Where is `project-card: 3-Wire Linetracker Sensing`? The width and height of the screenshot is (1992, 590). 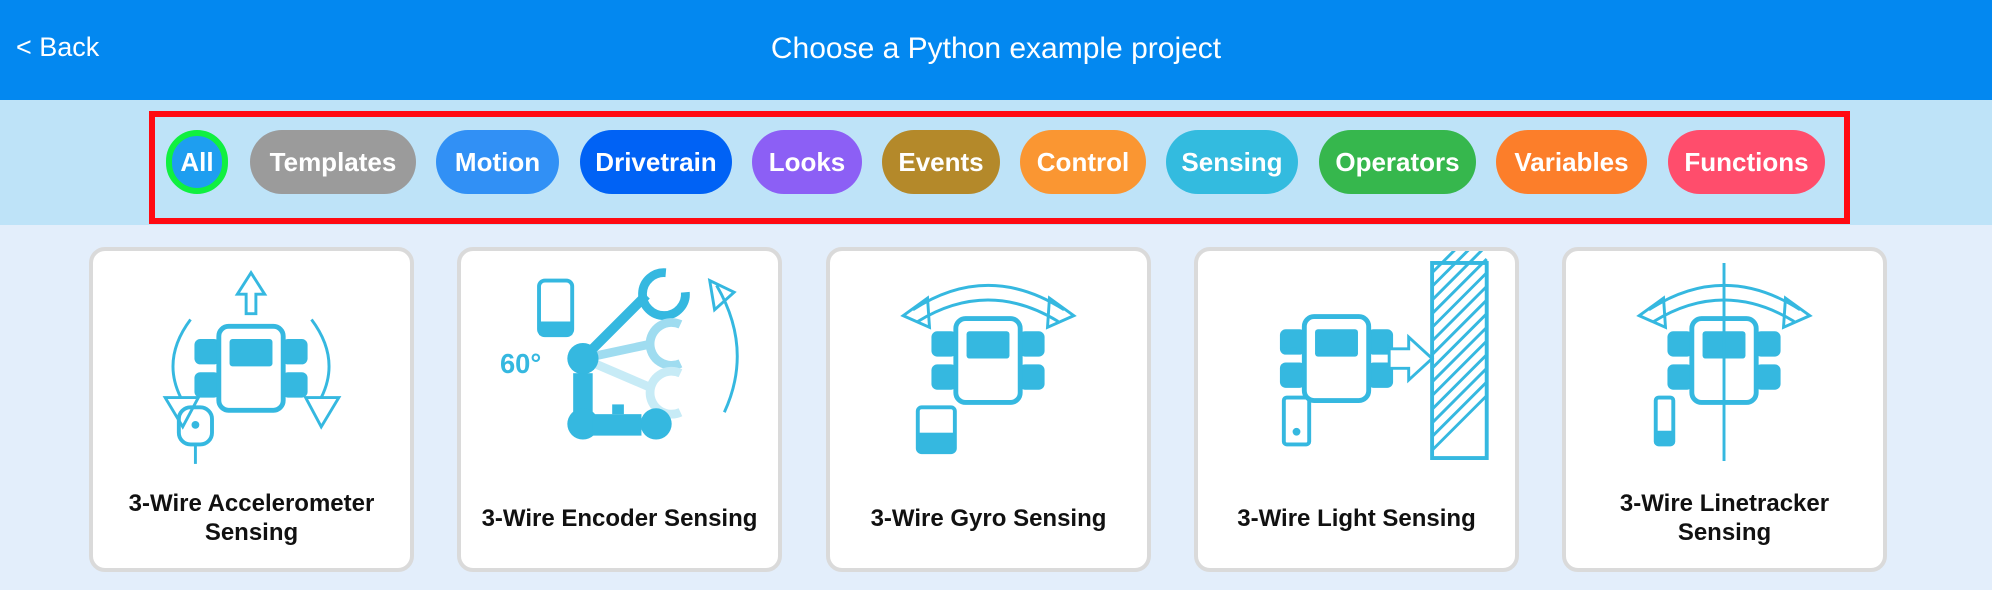 project-card: 3-Wire Linetracker Sensing is located at coordinates (1724, 409).